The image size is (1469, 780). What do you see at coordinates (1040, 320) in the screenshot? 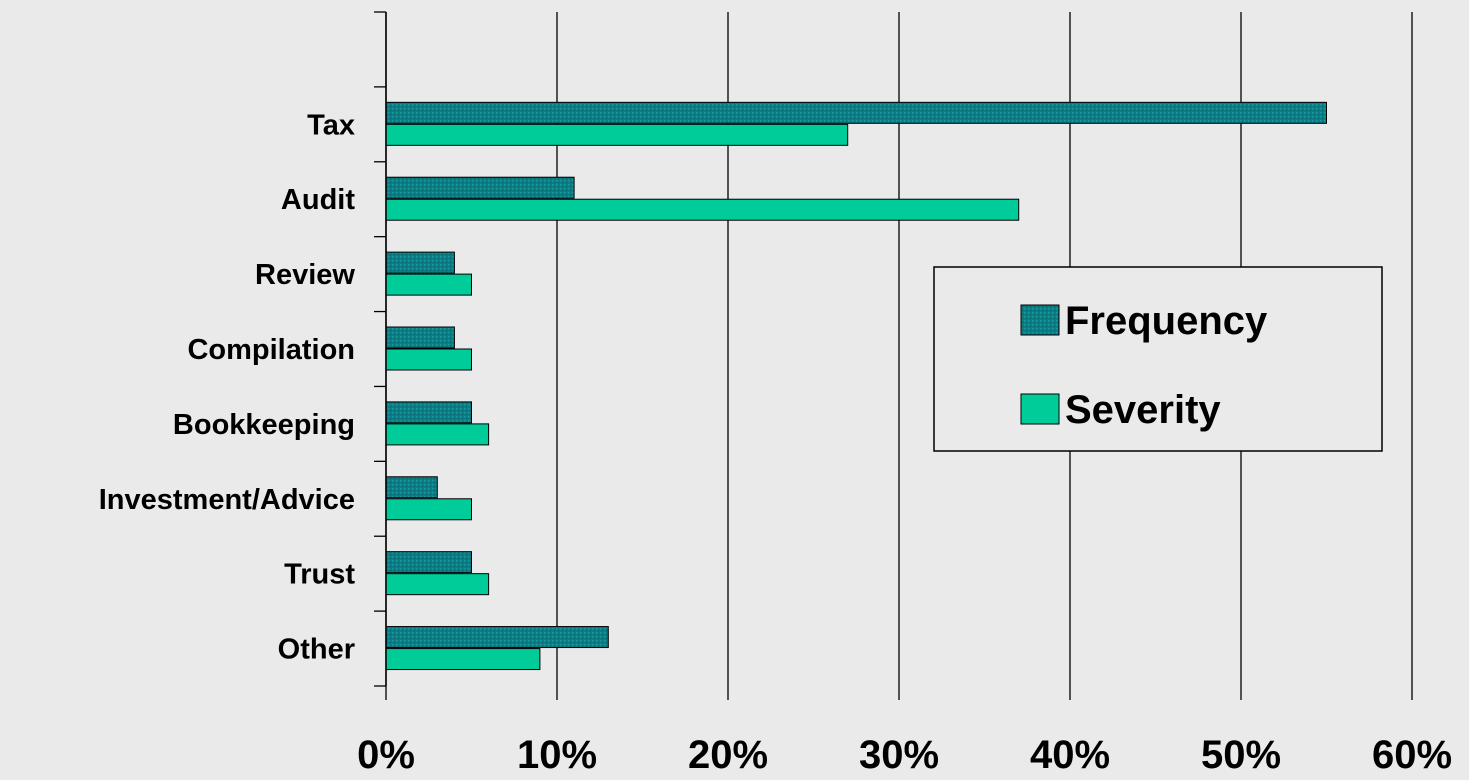
I see `legend-swatch-frequency` at bounding box center [1040, 320].